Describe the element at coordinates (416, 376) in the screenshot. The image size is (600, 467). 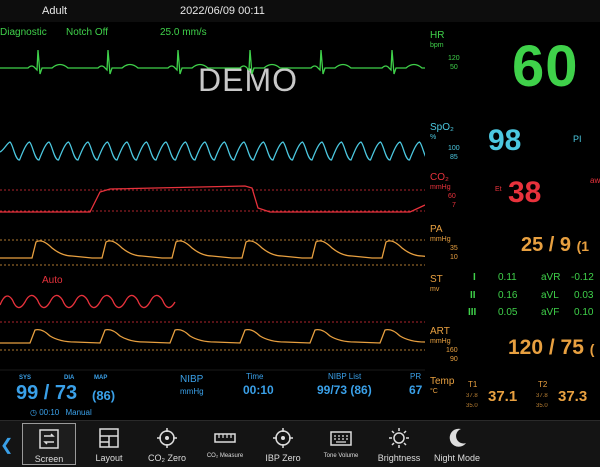
I see `nibp-pr-label: PR` at that location.